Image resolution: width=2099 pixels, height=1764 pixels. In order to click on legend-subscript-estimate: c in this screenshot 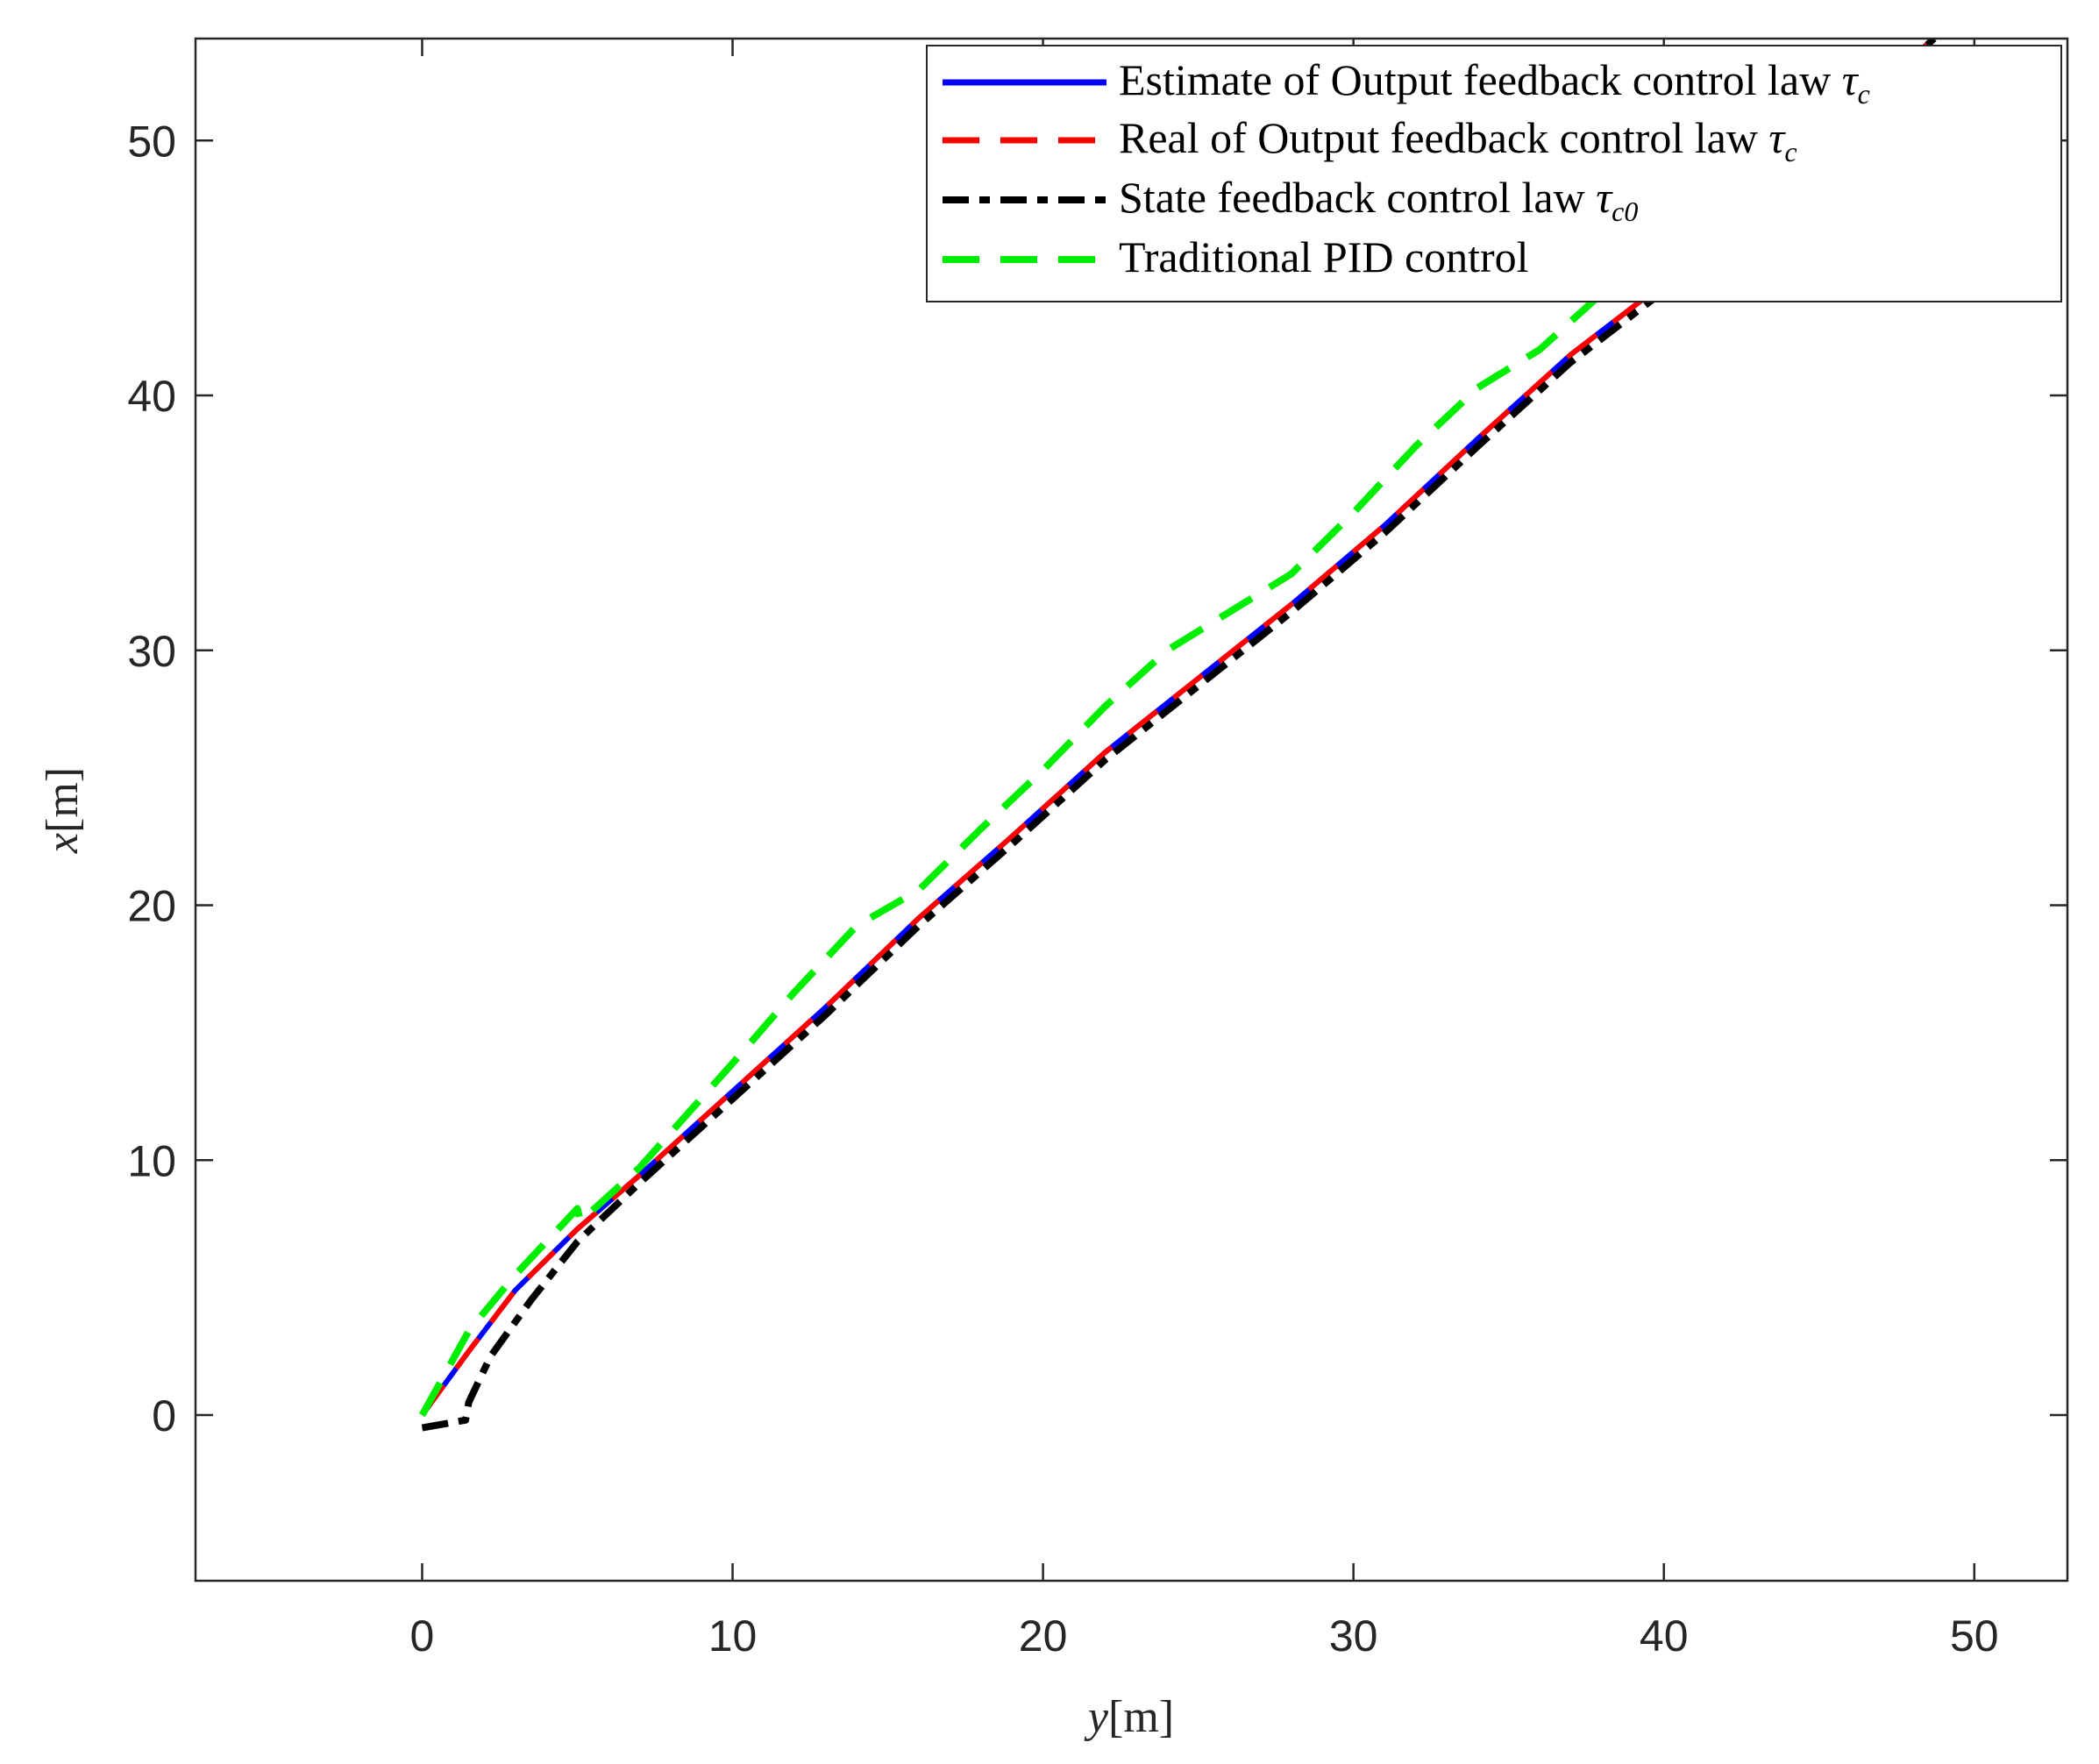, I will do `click(1864, 94)`.